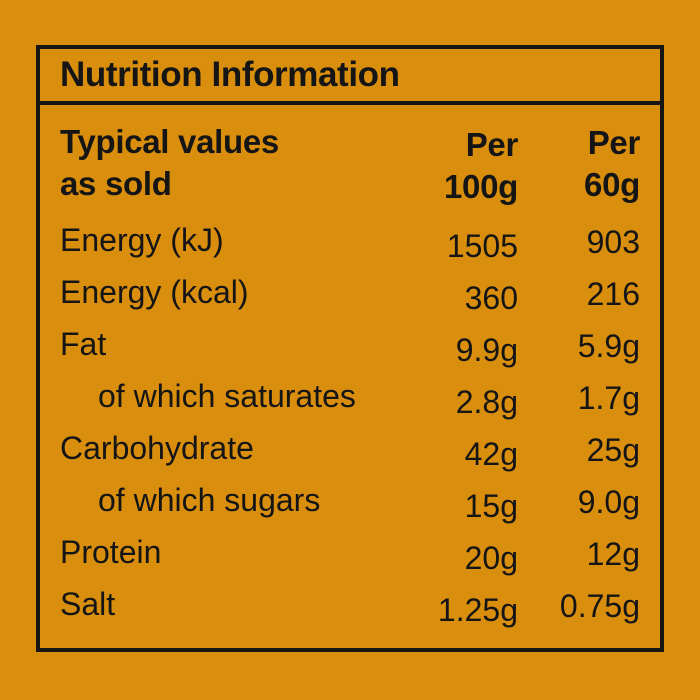 This screenshot has width=700, height=700. I want to click on header-line-as-sold: as sold, so click(116, 183).